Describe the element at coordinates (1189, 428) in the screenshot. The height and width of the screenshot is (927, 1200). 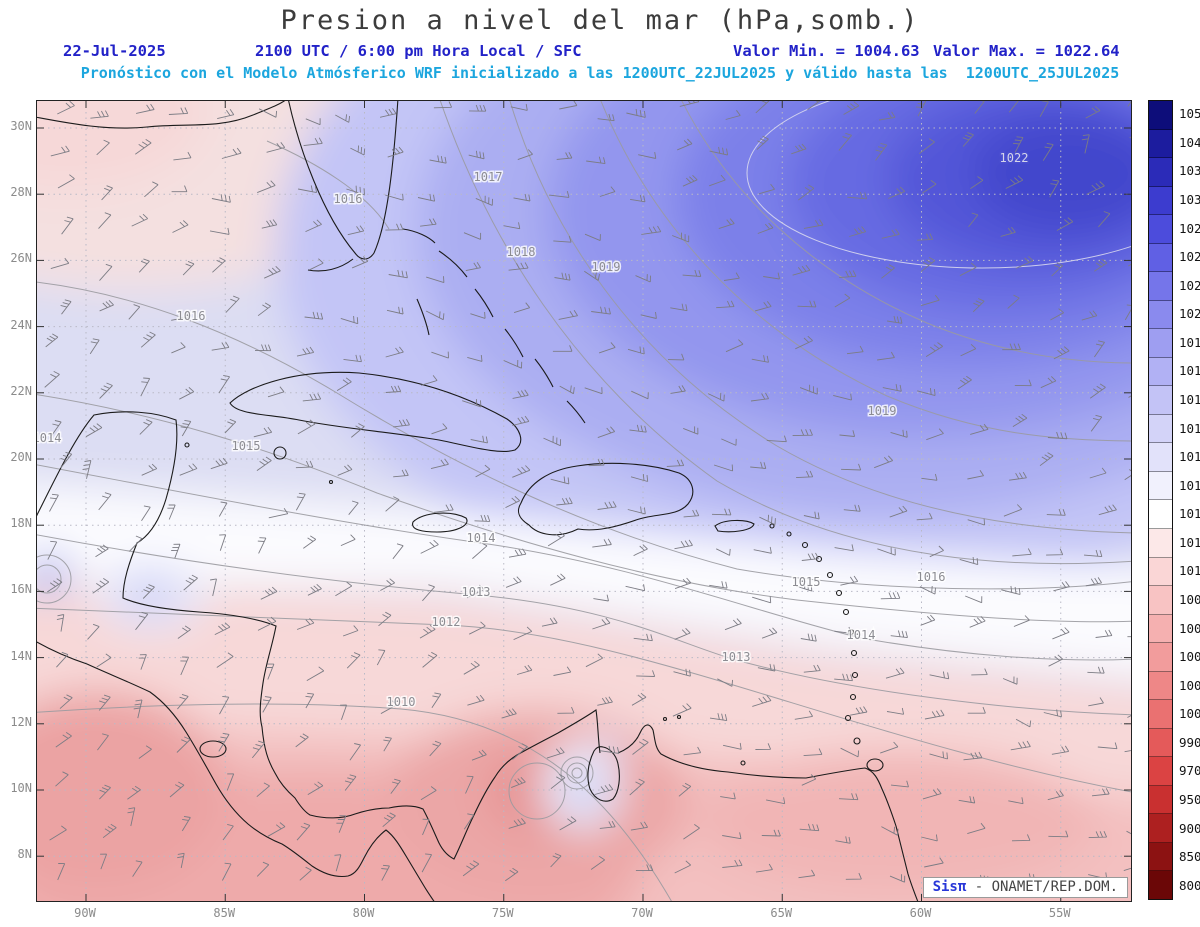
I see `colorbar-label: 1016` at that location.